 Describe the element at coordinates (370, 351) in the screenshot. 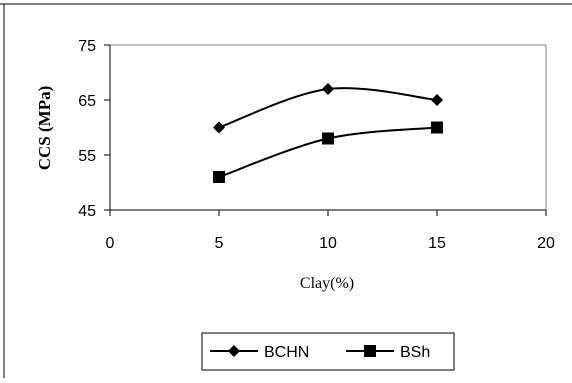

I see `legend-marker-bsh` at that location.